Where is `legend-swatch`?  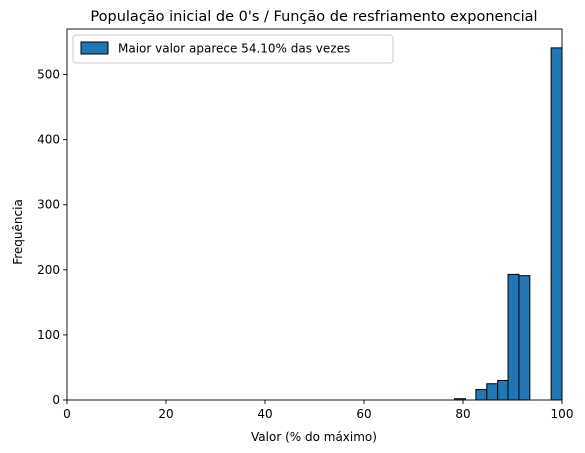
legend-swatch is located at coordinates (94, 48).